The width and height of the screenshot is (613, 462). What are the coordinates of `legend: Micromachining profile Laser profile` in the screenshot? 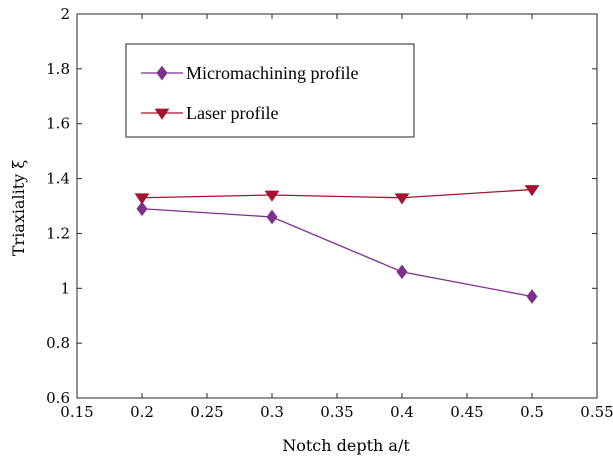 It's located at (270, 90).